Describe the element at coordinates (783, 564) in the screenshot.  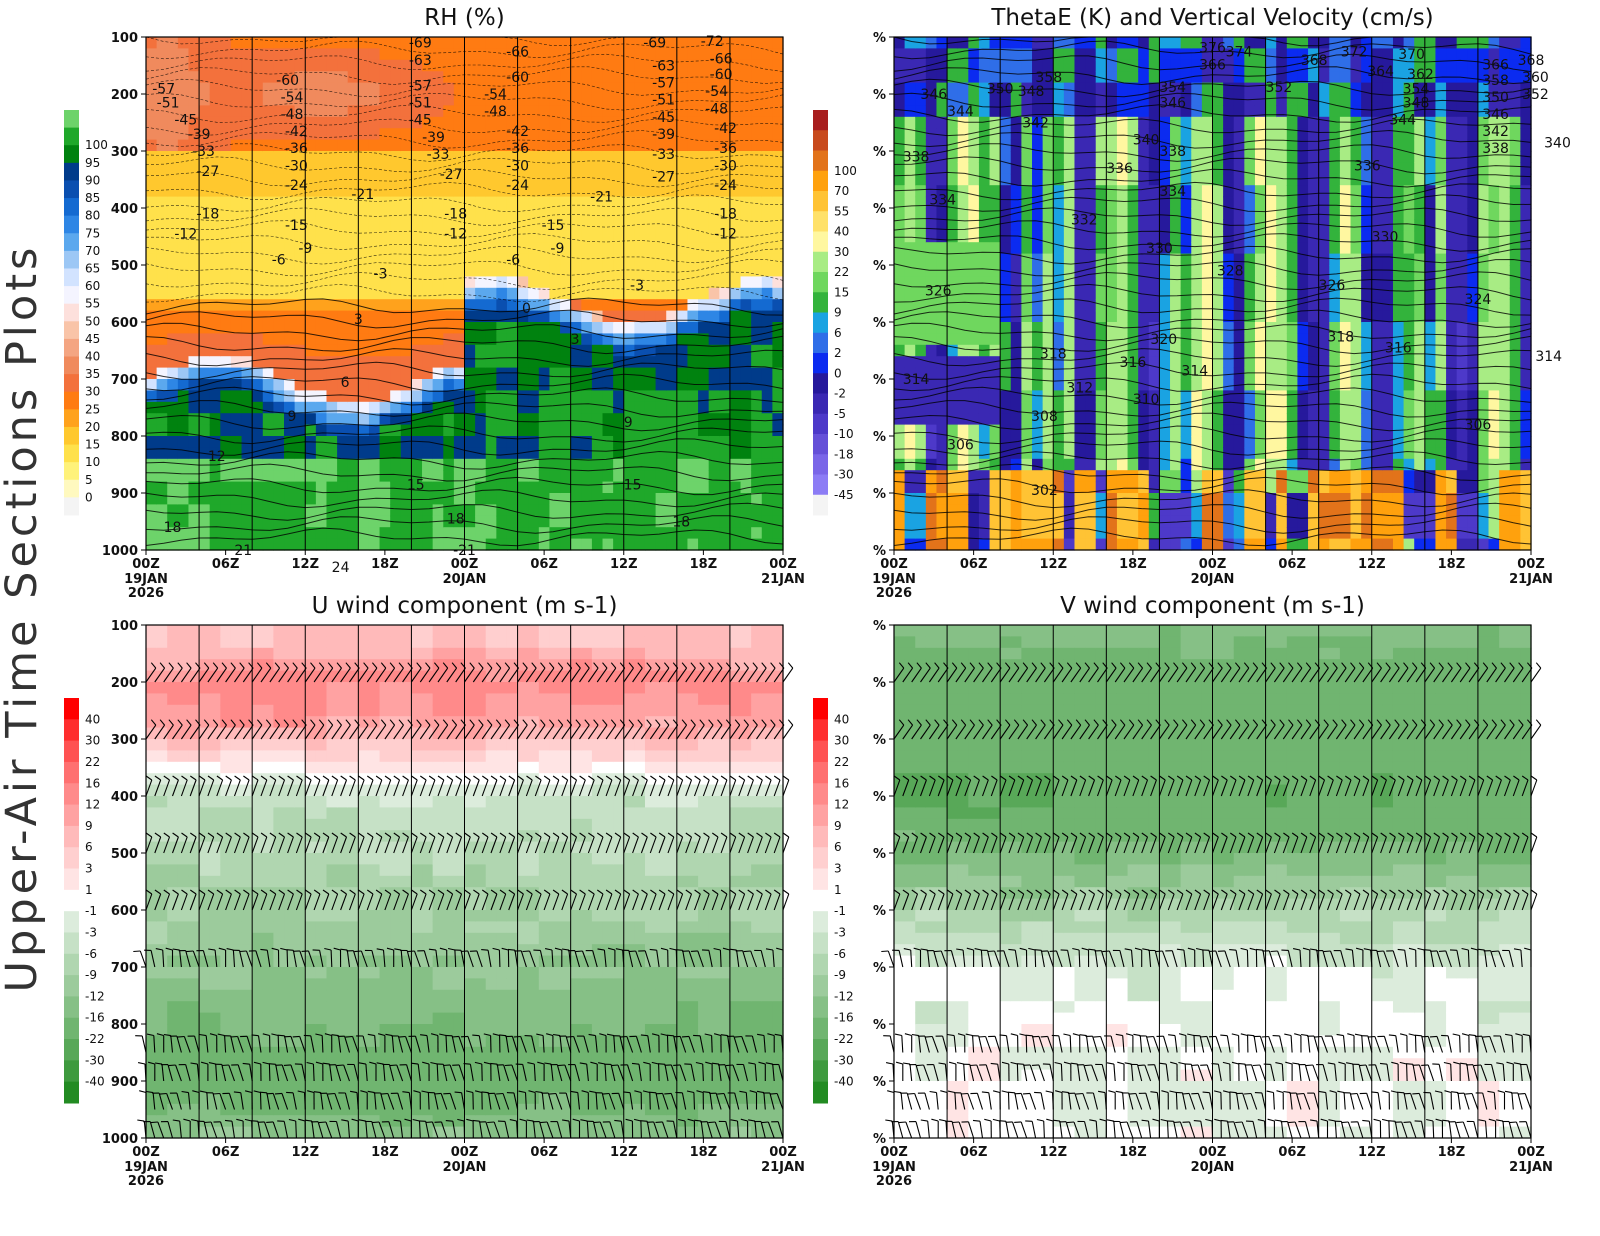
I see `time-tick-label: 00Z` at that location.